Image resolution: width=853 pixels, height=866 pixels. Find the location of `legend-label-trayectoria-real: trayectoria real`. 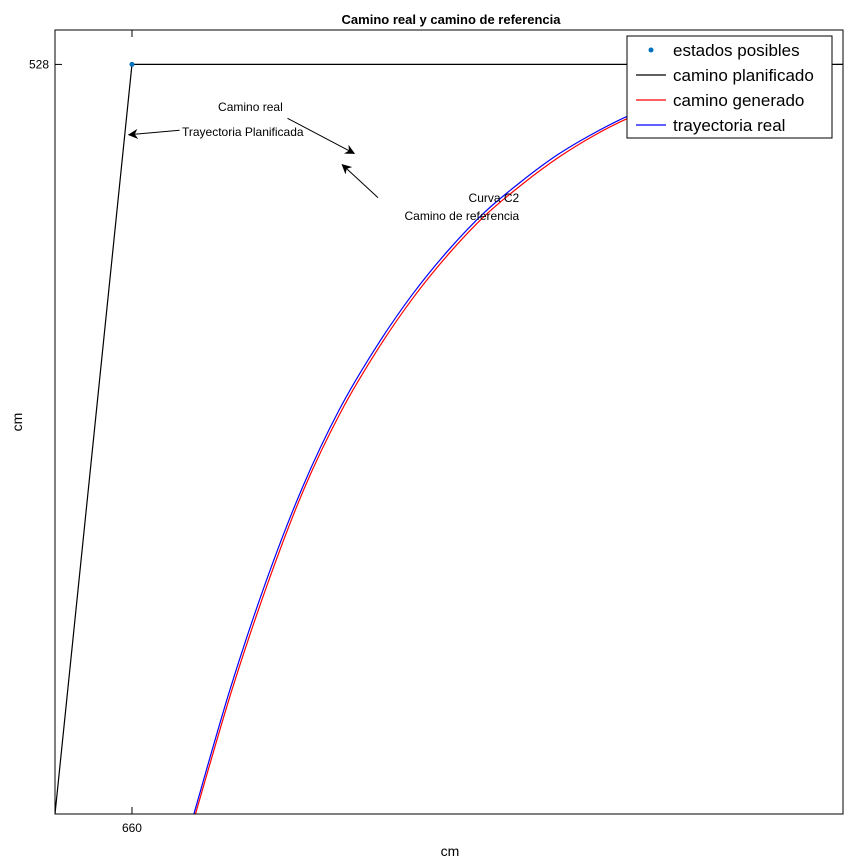

legend-label-trayectoria-real: trayectoria real is located at coordinates (729, 125).